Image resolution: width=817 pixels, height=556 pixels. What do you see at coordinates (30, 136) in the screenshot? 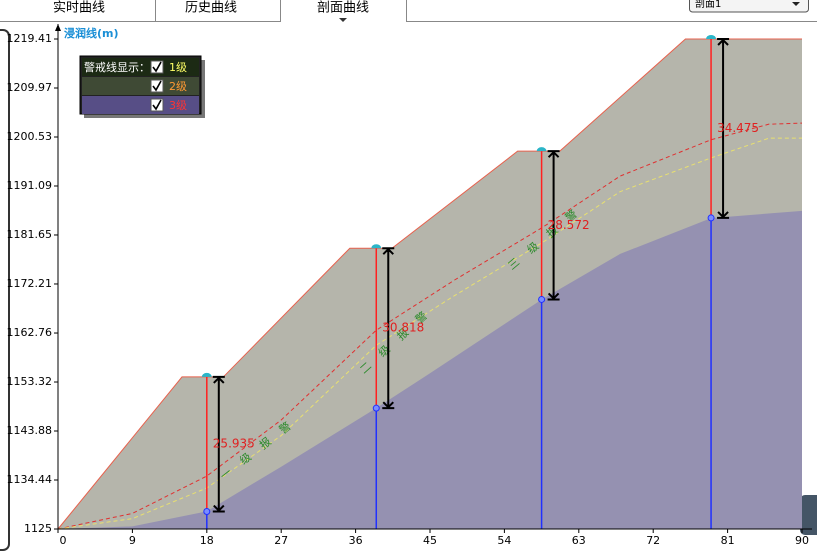
I see `y-tick-label: 1200.53` at bounding box center [30, 136].